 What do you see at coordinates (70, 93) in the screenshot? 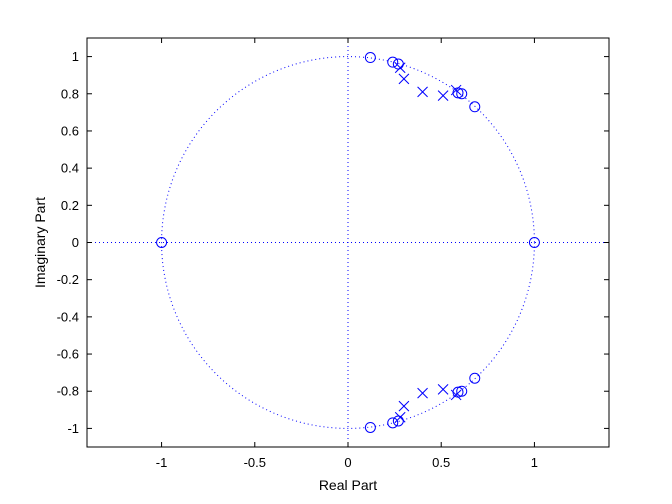
I see `y-tick-label: 0.8` at bounding box center [70, 93].